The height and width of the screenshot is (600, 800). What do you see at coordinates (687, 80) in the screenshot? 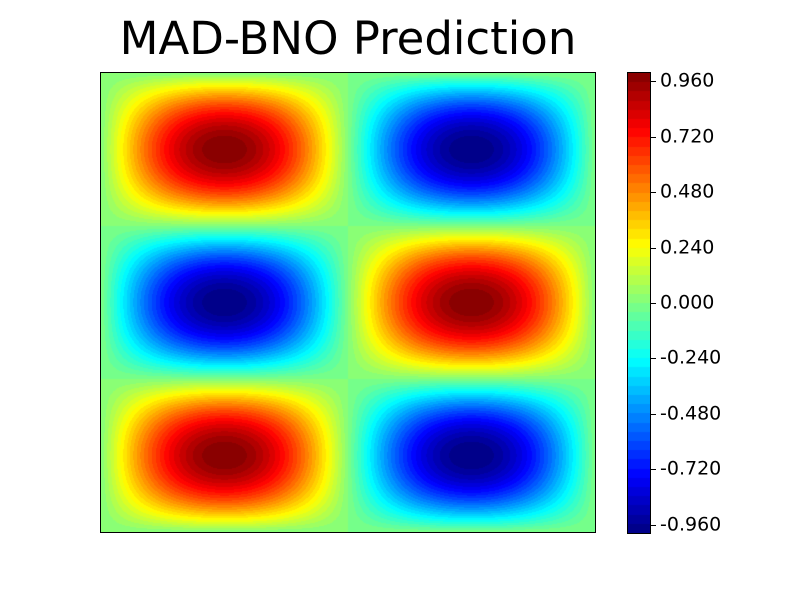
I see `colorbar-tick-label: 0.960` at bounding box center [687, 80].